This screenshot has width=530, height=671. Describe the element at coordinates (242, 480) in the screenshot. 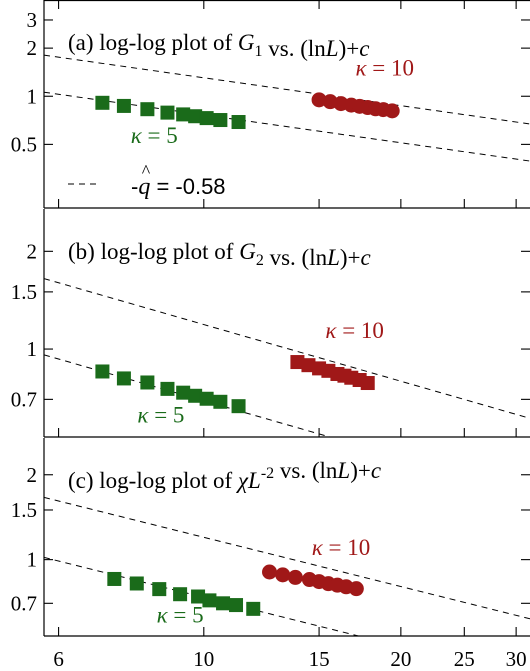

I see `title-symbol: χ` at that location.